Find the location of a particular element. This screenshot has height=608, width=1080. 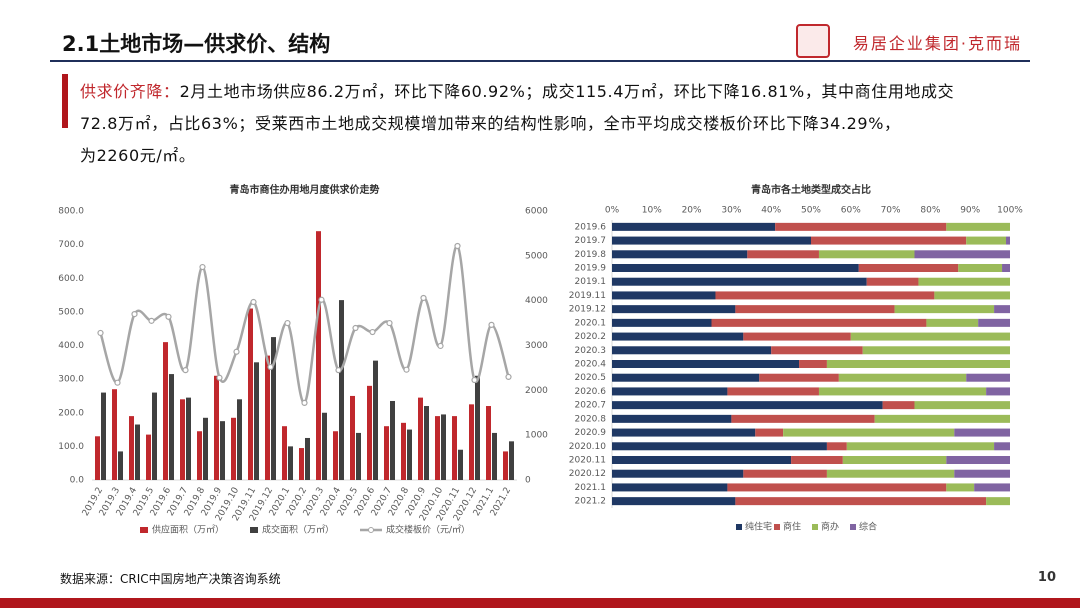

logo-seal is located at coordinates (813, 41).